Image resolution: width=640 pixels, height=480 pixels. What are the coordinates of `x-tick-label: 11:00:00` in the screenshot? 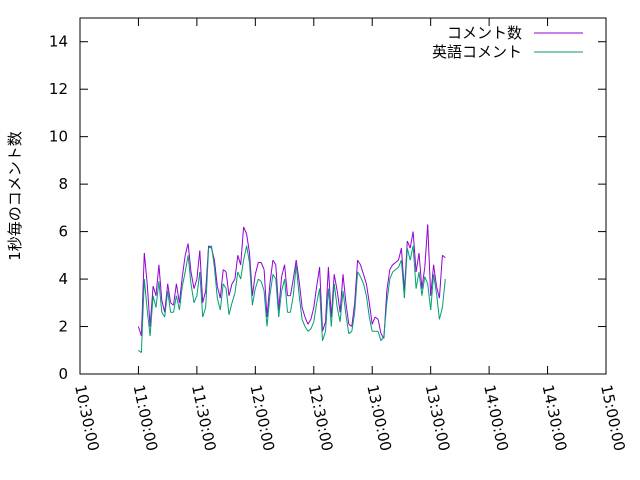 It's located at (146, 418).